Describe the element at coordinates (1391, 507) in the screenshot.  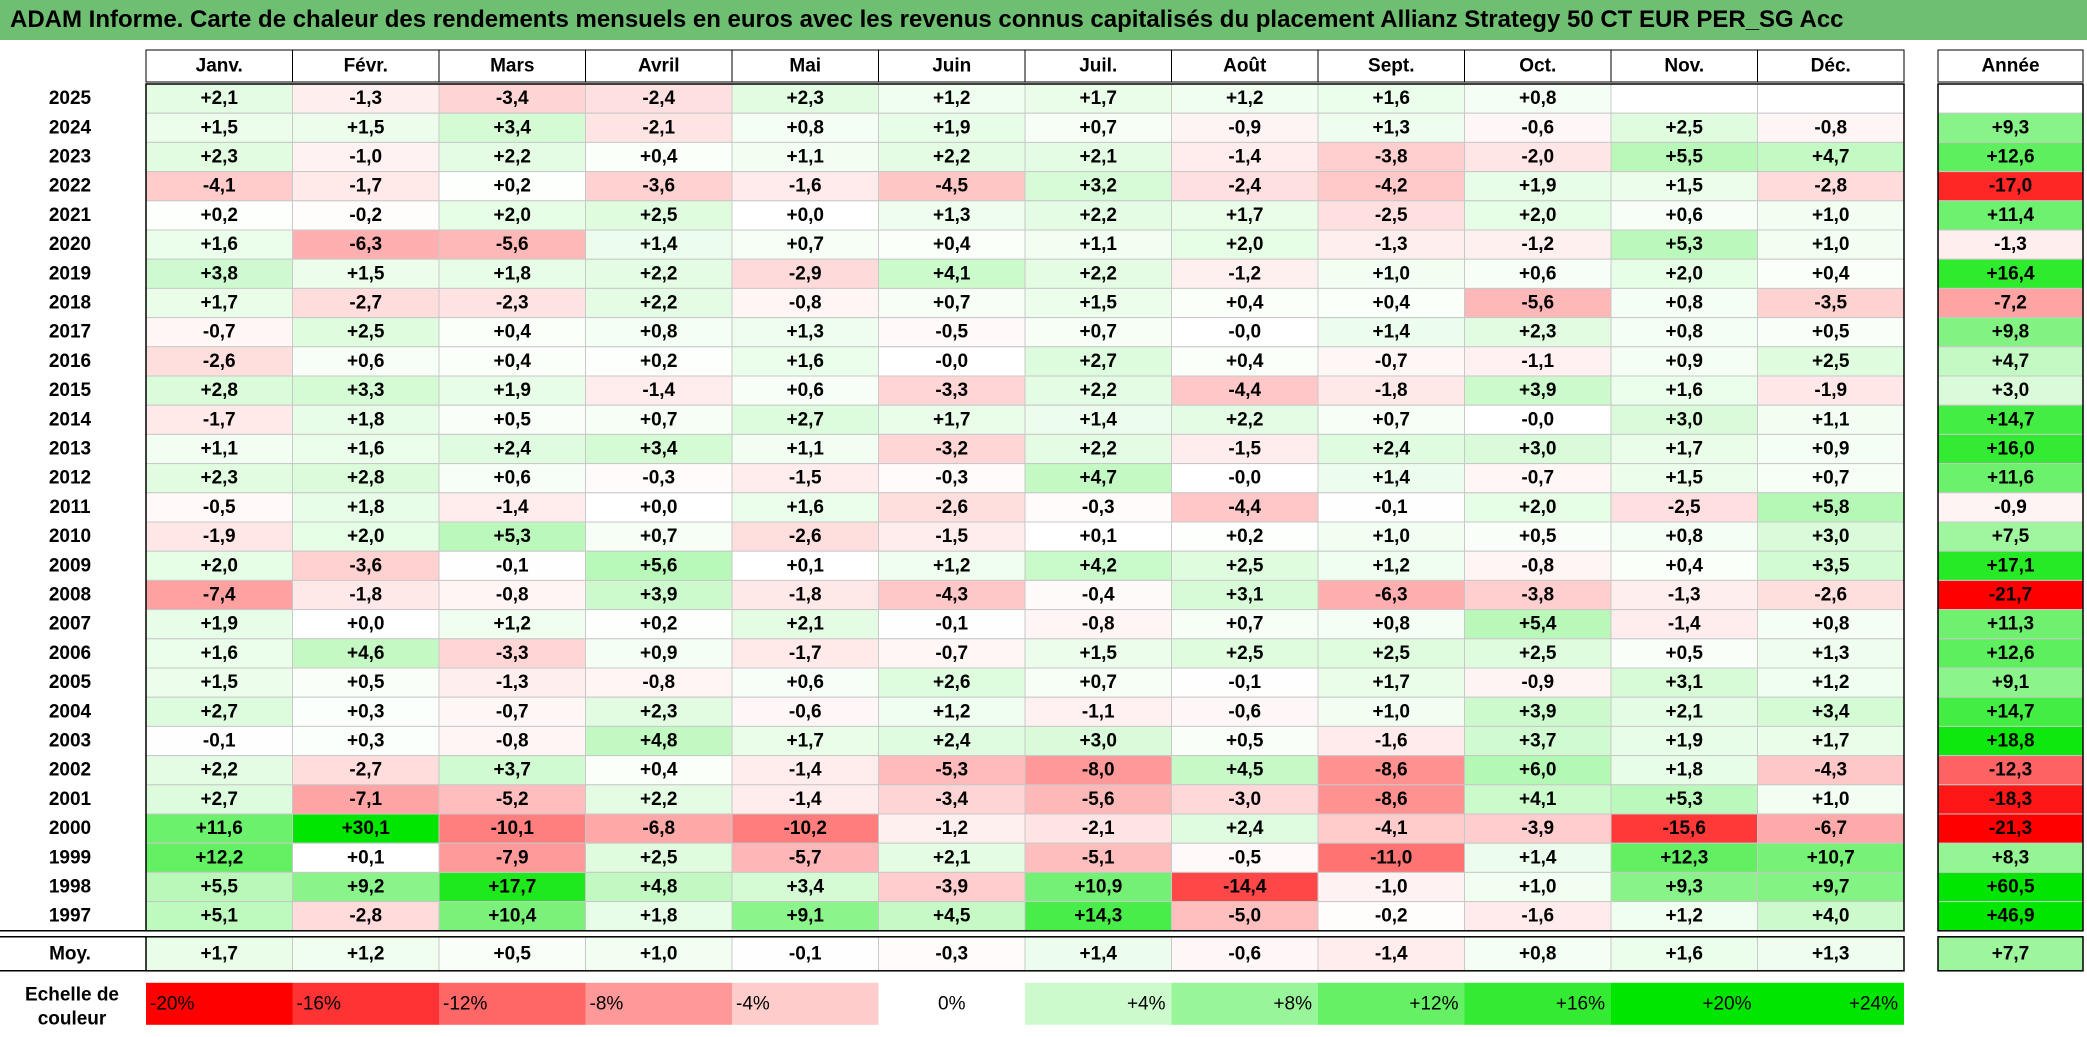
I see `cell-value: -0,1` at that location.